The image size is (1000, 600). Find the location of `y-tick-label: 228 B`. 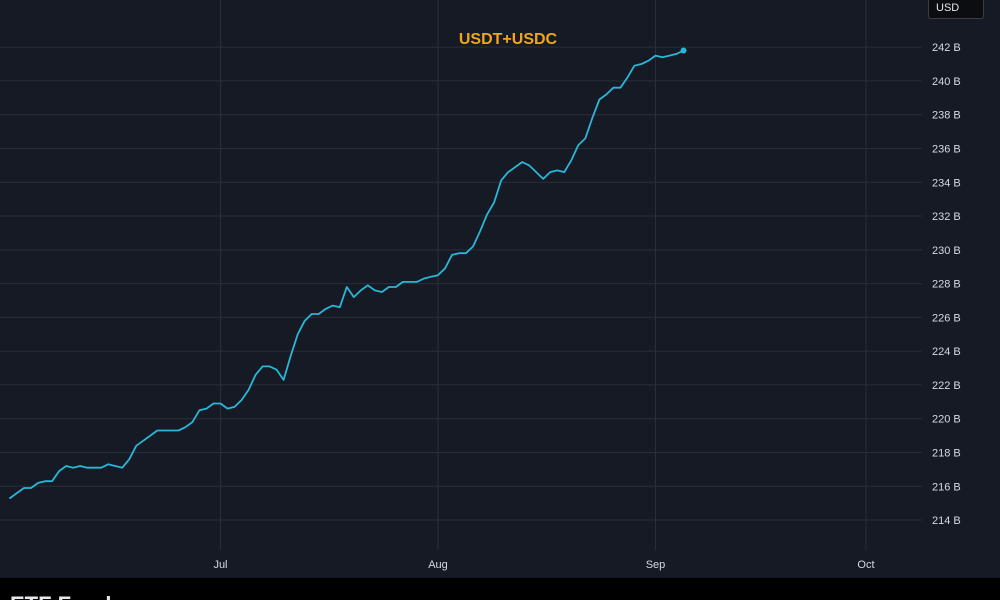

y-tick-label: 228 B is located at coordinates (946, 285).